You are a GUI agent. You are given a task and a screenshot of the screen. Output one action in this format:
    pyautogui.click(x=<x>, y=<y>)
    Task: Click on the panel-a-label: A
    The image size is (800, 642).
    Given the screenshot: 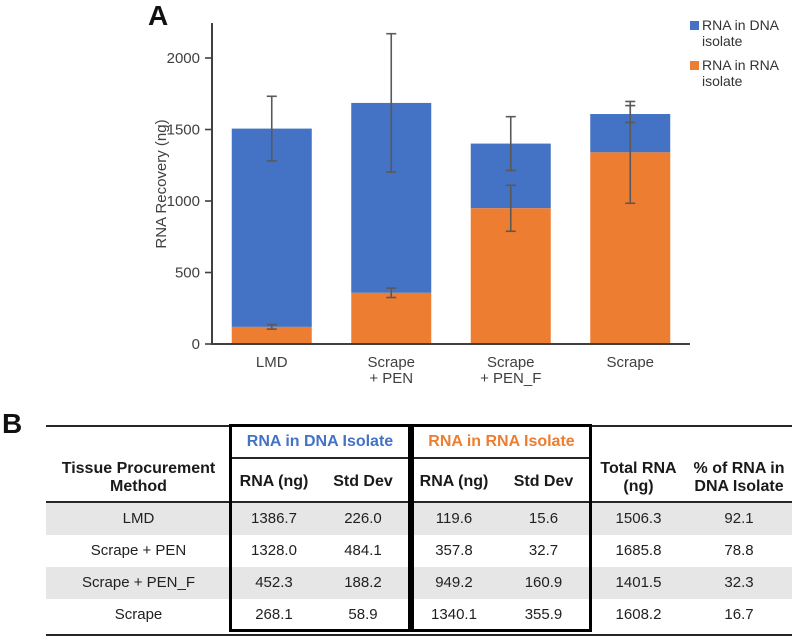 What is the action you would take?
    pyautogui.click(x=158, y=15)
    